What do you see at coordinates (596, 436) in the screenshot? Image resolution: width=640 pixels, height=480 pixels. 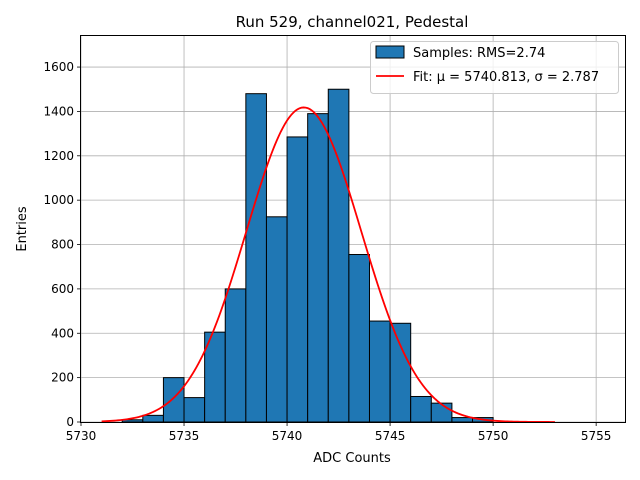 I see `x-tick-label: 5755` at bounding box center [596, 436].